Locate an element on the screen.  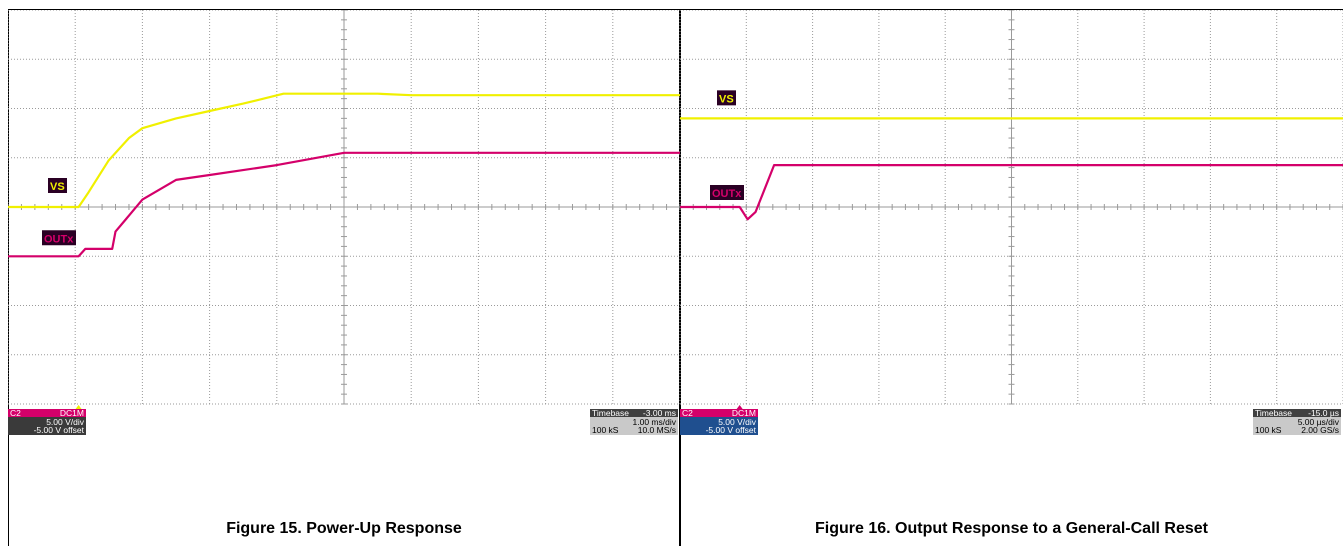
timebase-scale: 5.00 µs/div is located at coordinates (1319, 422).